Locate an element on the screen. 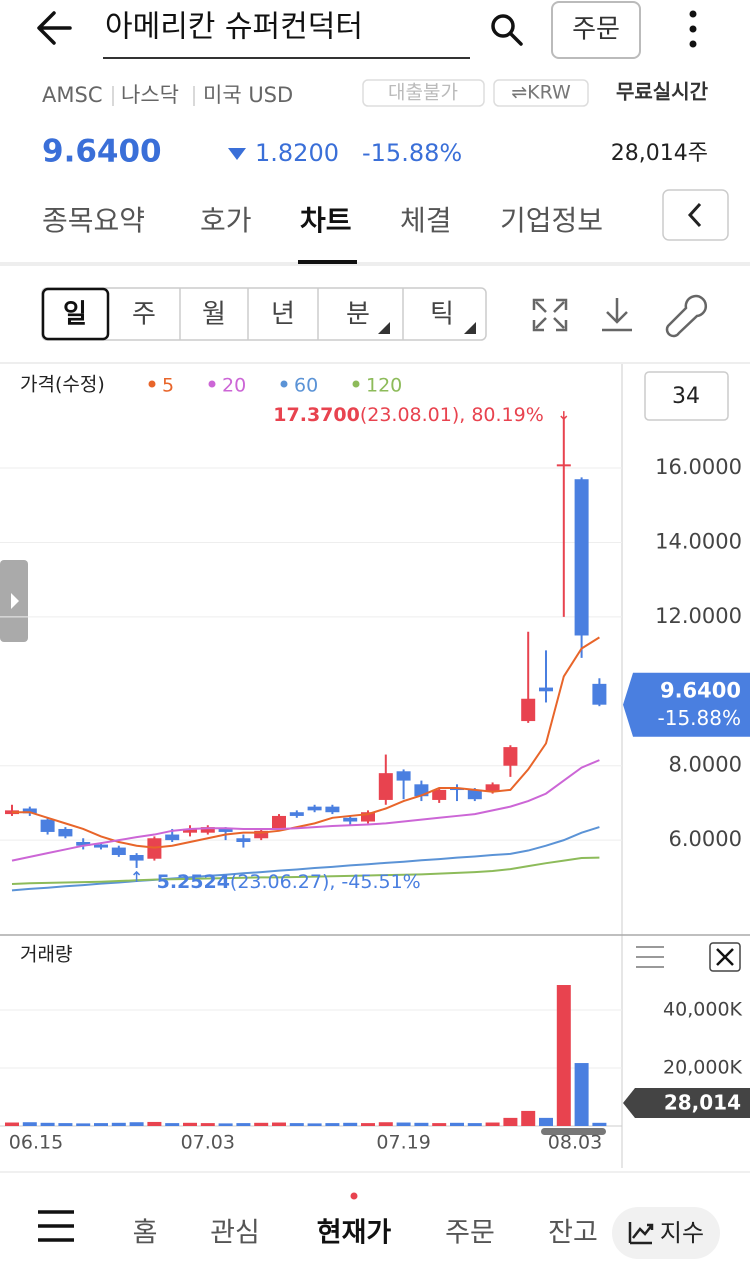  period-active is located at coordinates (75, 314).